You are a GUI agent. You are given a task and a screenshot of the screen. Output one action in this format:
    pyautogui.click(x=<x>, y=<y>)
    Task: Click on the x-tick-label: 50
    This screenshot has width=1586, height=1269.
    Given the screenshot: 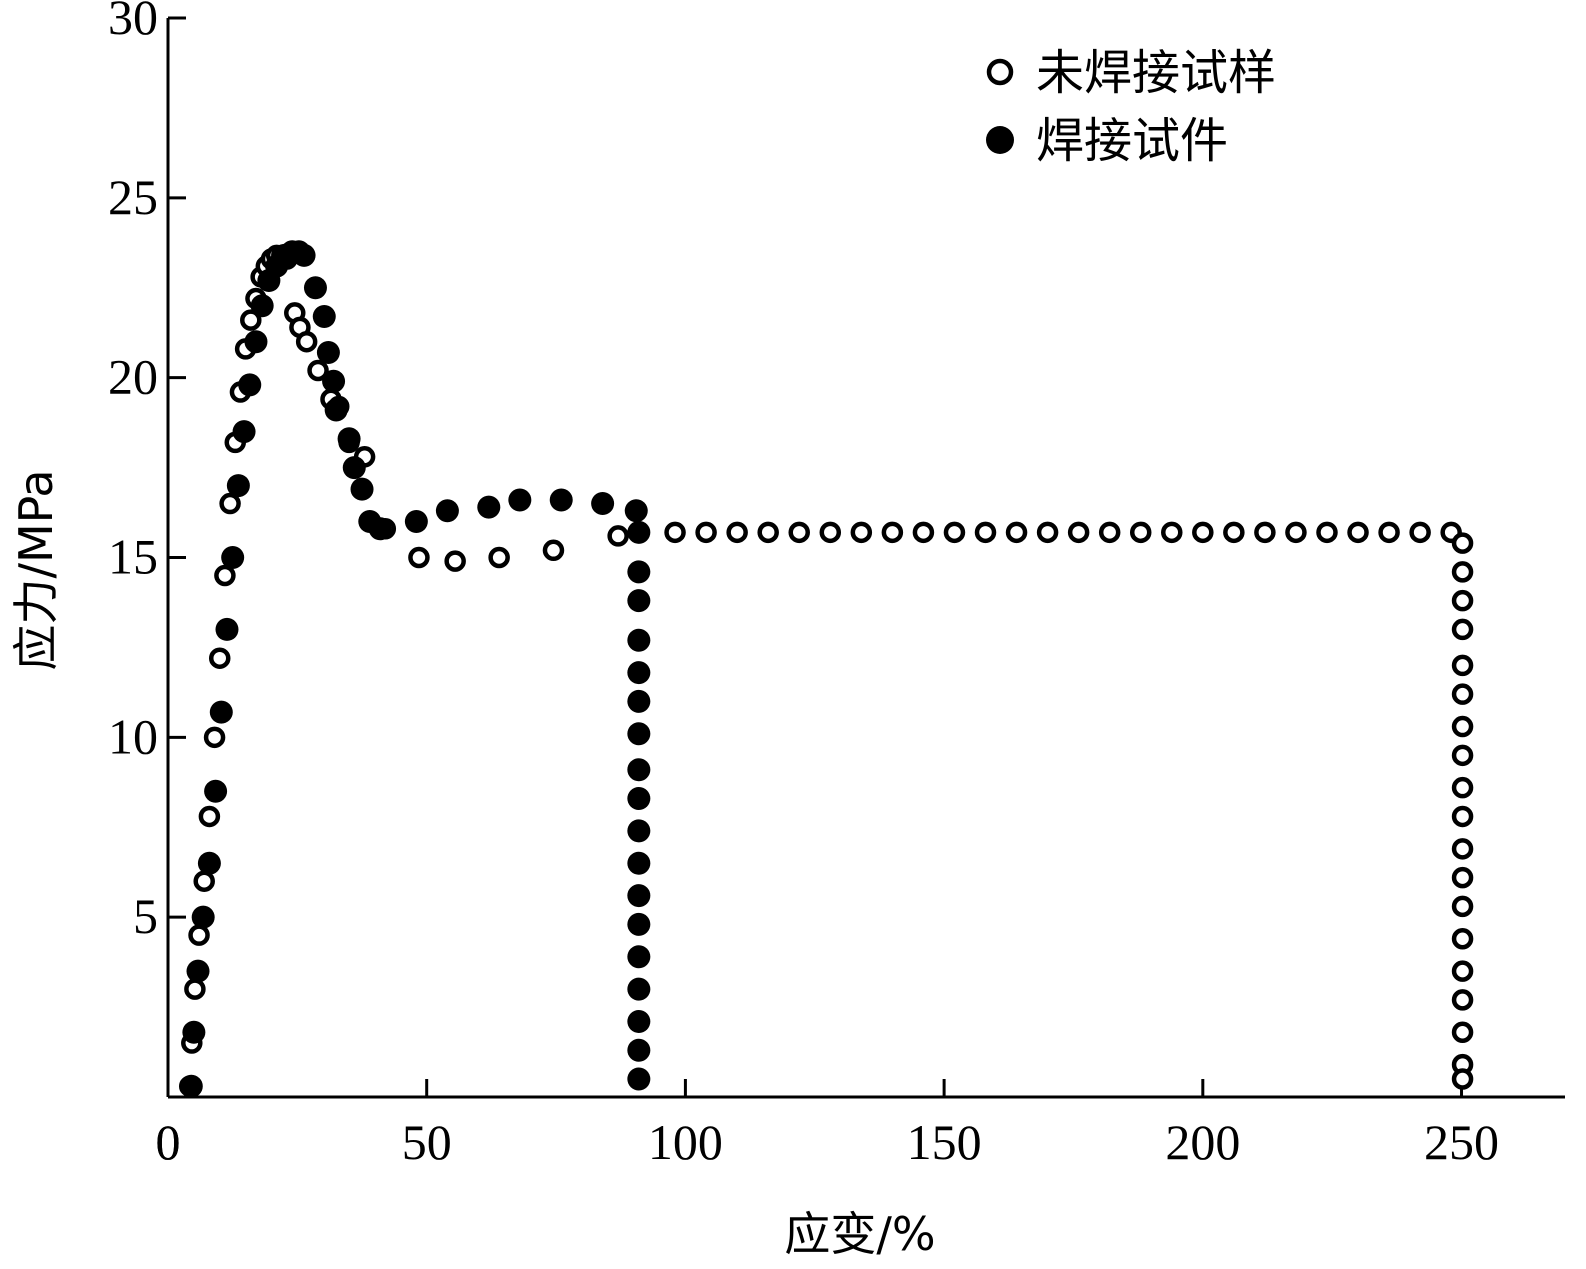 What is the action you would take?
    pyautogui.click(x=427, y=1142)
    